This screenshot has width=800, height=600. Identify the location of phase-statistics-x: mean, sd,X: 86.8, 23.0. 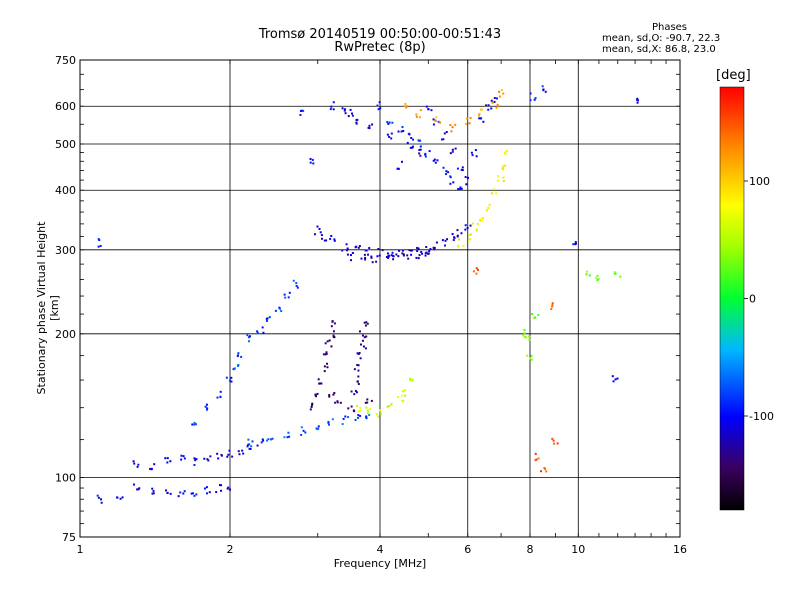
(659, 49).